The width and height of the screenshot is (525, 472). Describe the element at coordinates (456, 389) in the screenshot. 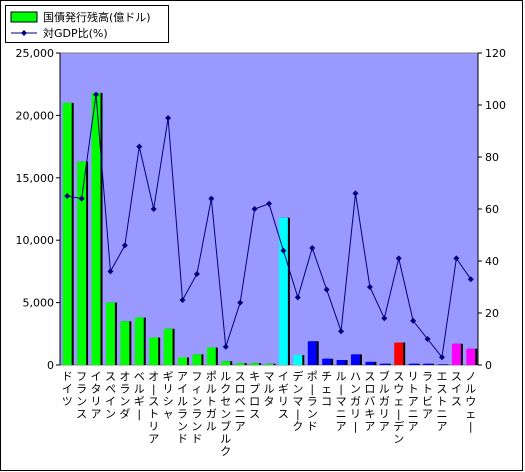

I see `category-label-28: スイス` at that location.